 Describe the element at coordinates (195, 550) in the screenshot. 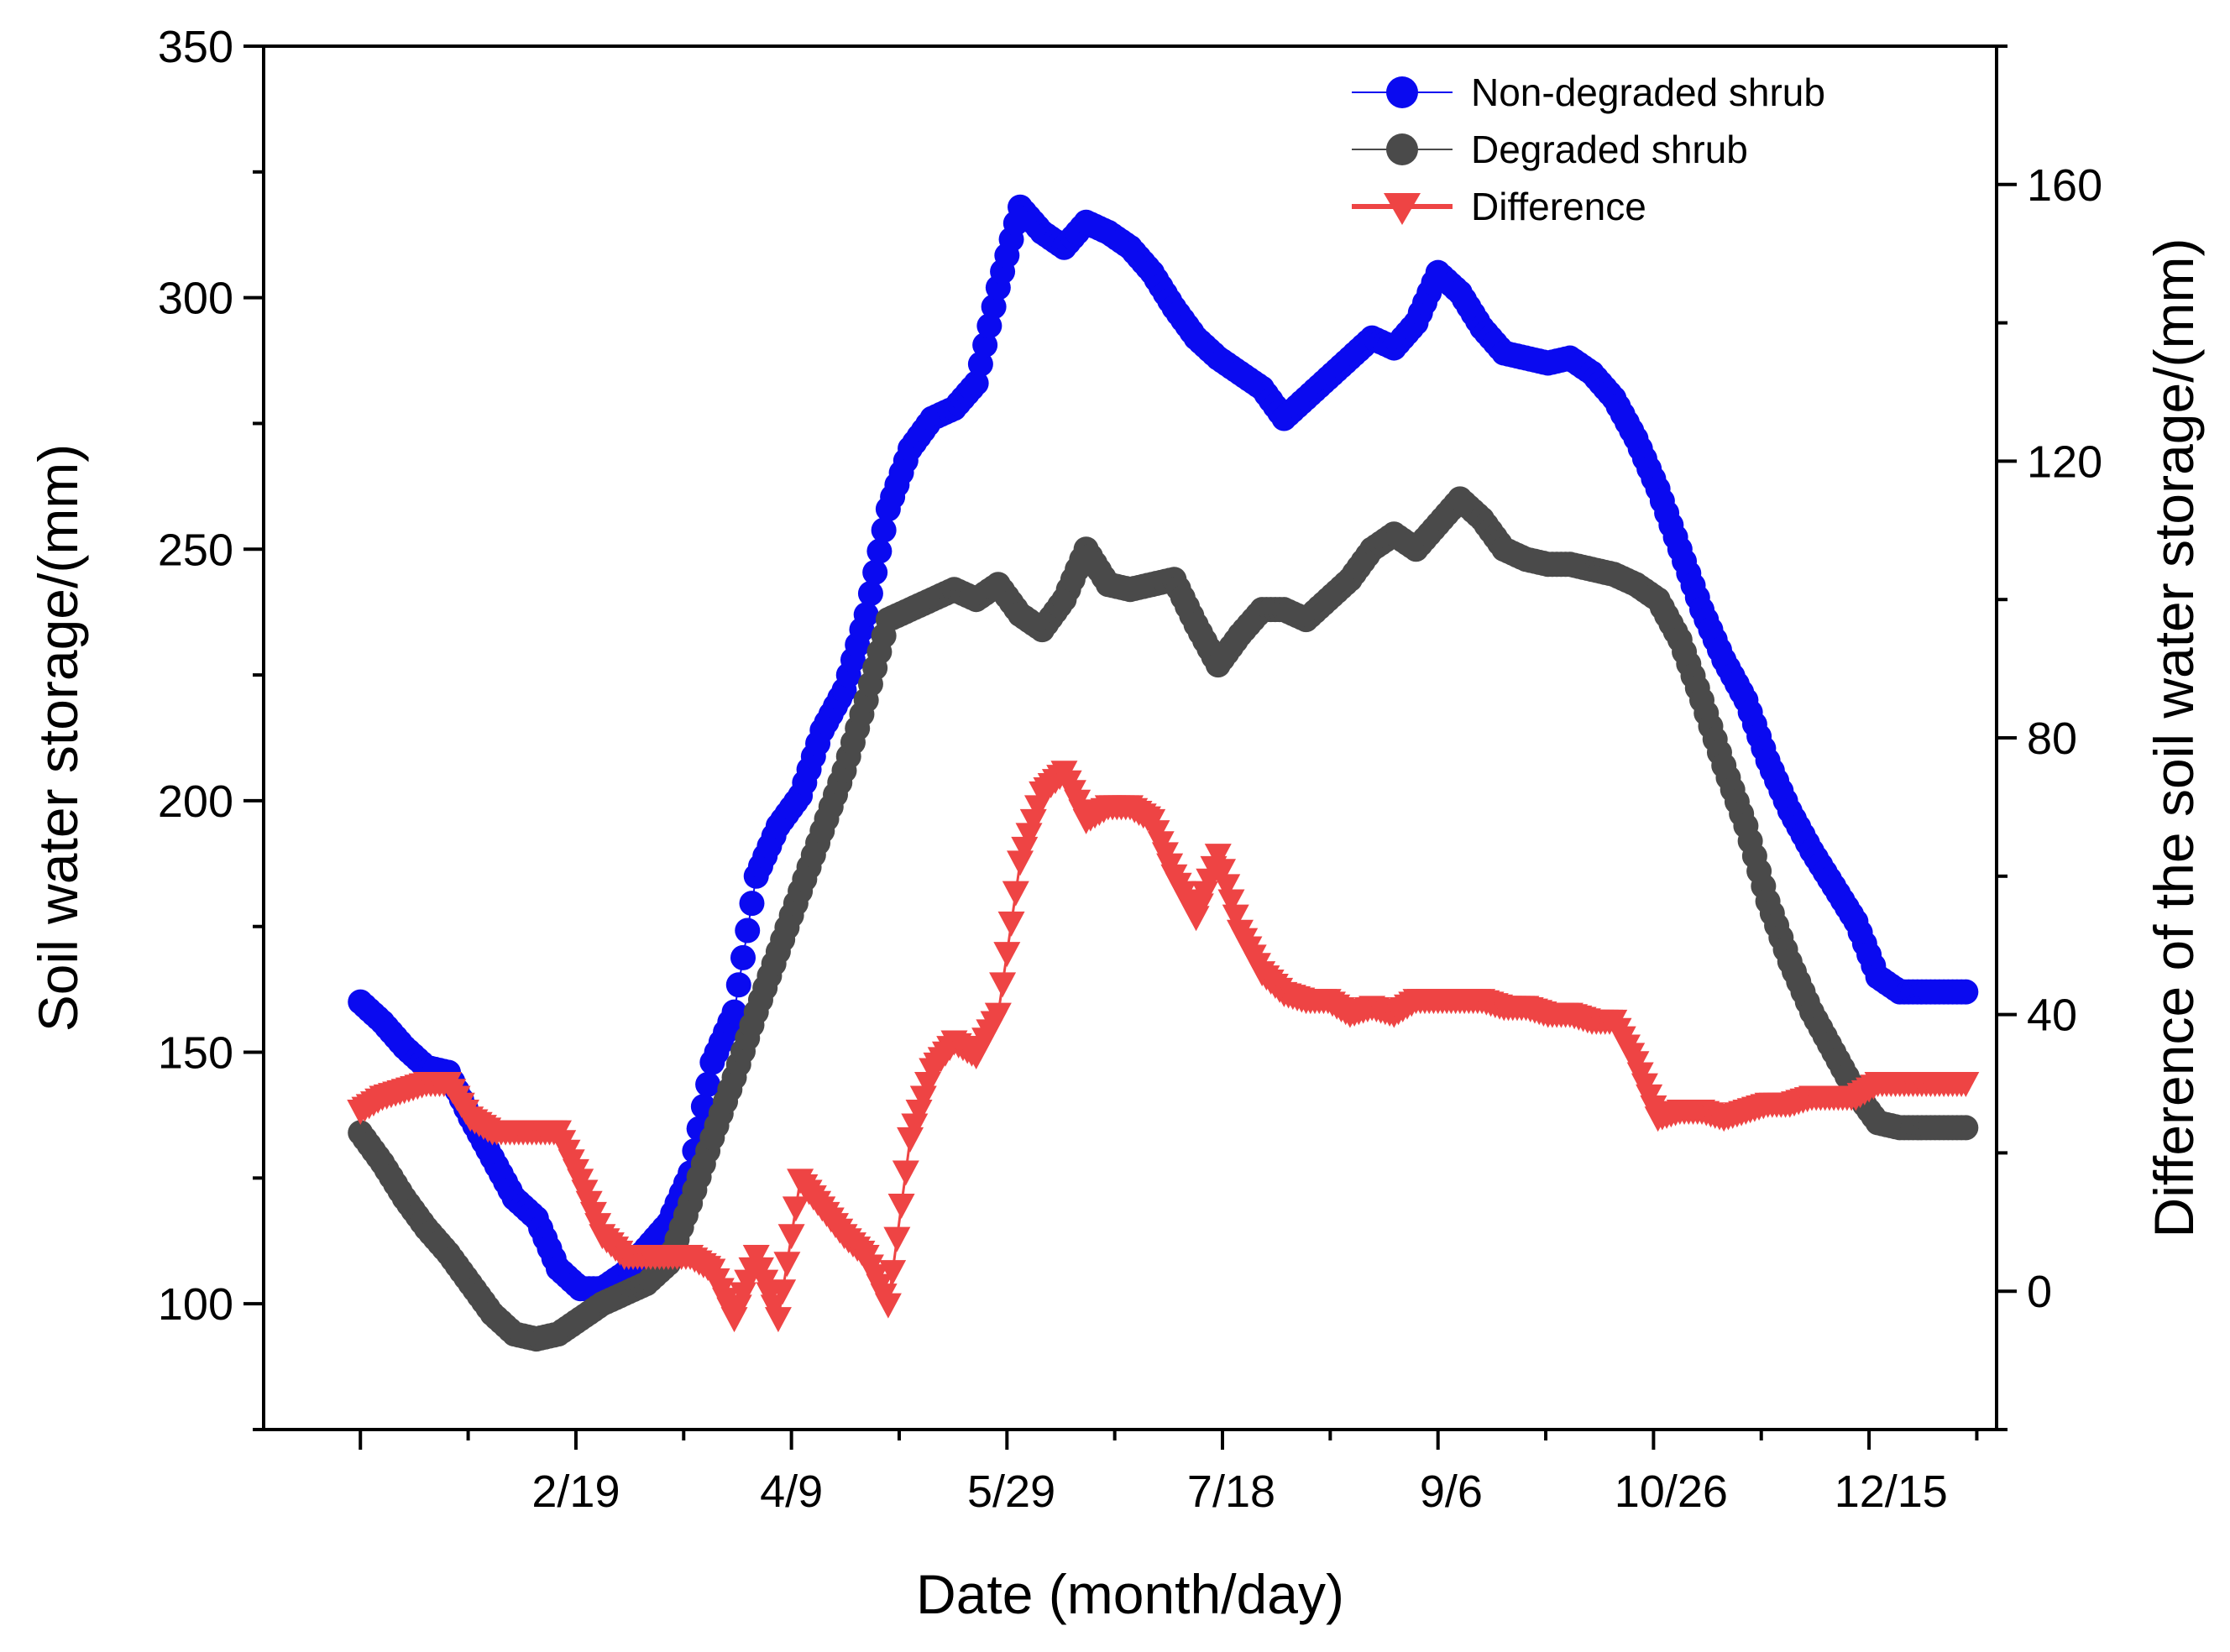

I see `y-tick-label: 250` at that location.